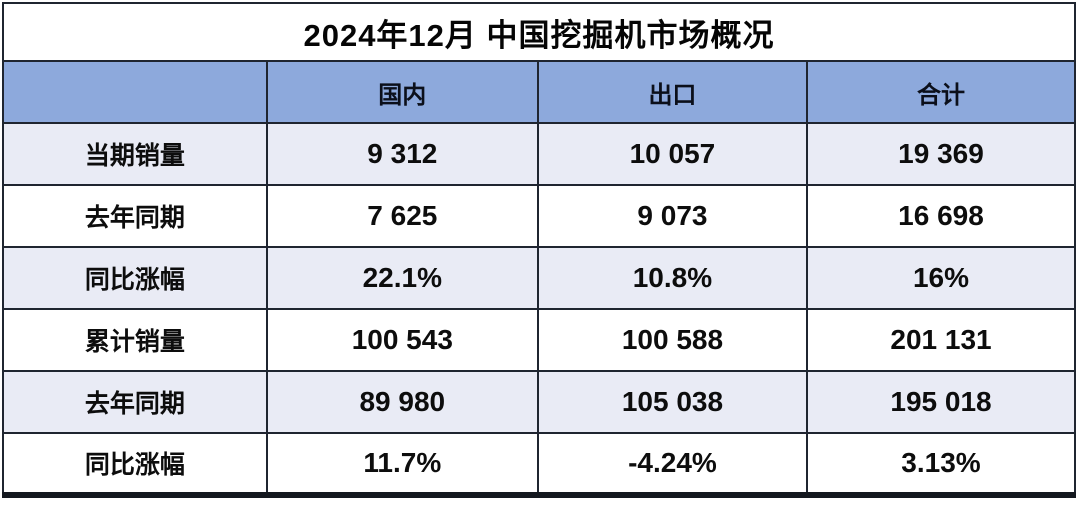  I want to click on cell-export: -4.24%, so click(672, 464).